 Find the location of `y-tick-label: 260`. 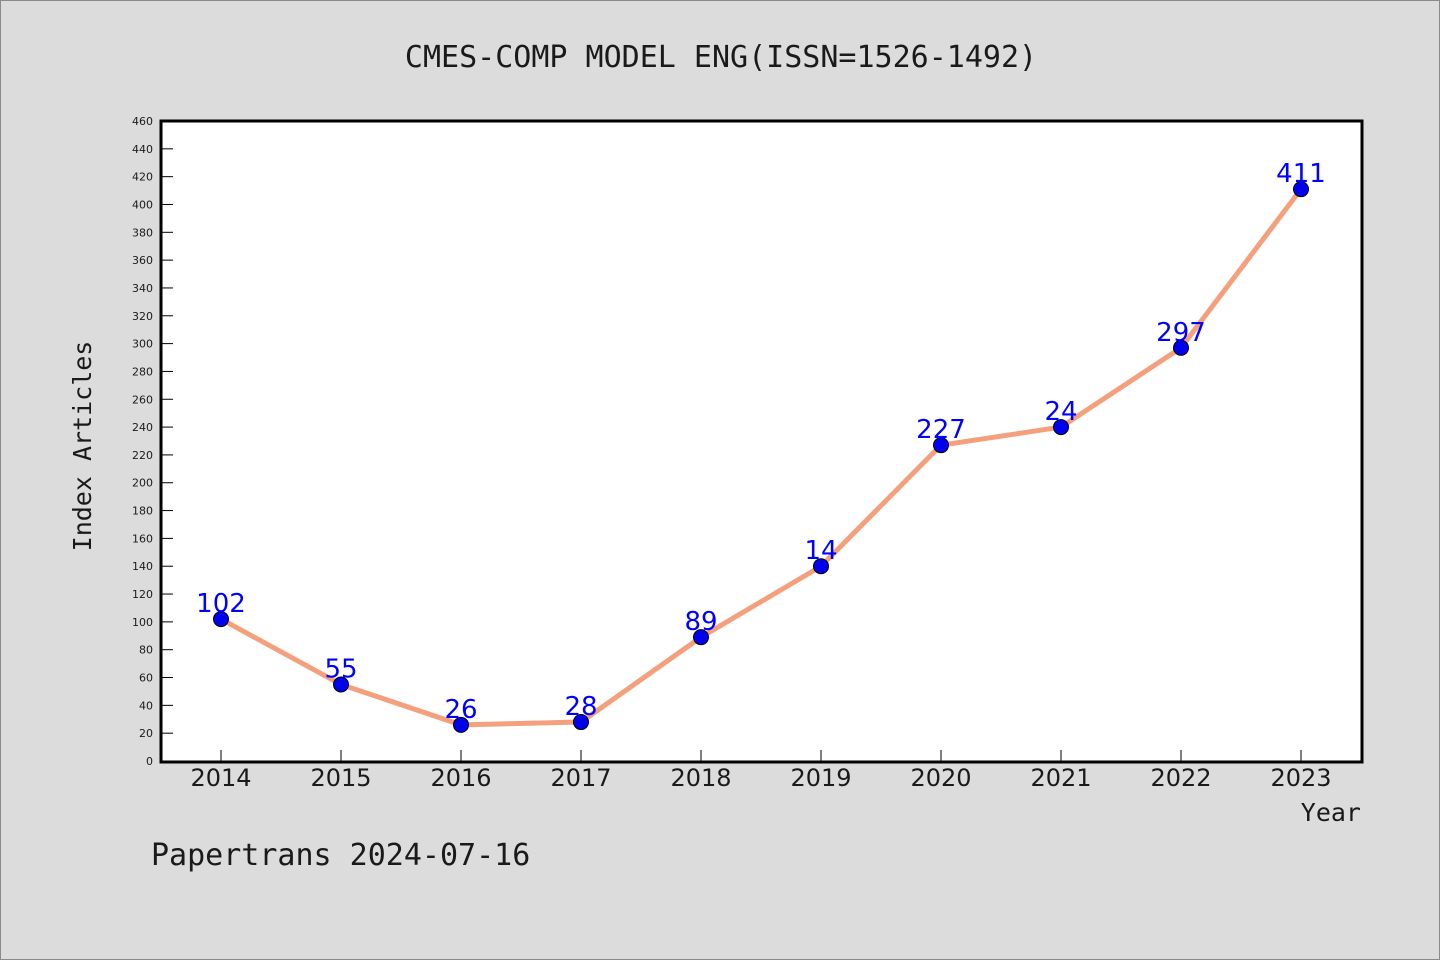

y-tick-label: 260 is located at coordinates (142, 399).